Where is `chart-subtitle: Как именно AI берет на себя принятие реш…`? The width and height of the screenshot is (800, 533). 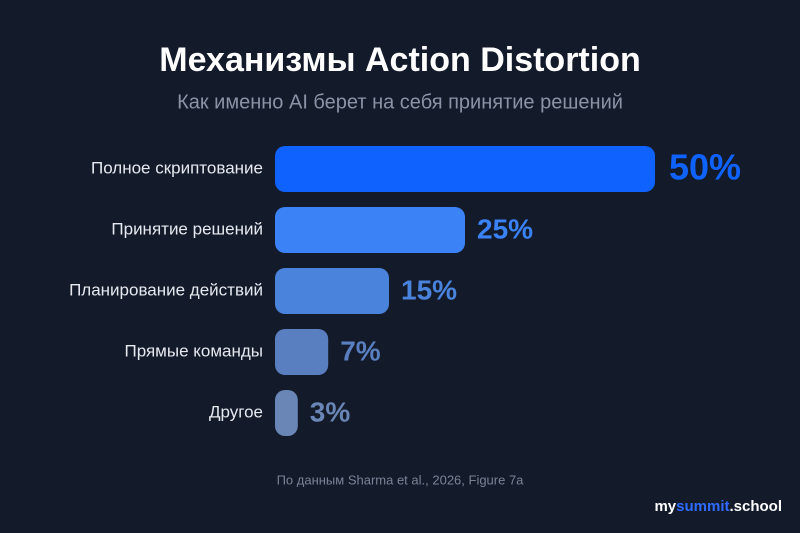
chart-subtitle: Как именно AI берет на себя принятие реш… is located at coordinates (400, 102).